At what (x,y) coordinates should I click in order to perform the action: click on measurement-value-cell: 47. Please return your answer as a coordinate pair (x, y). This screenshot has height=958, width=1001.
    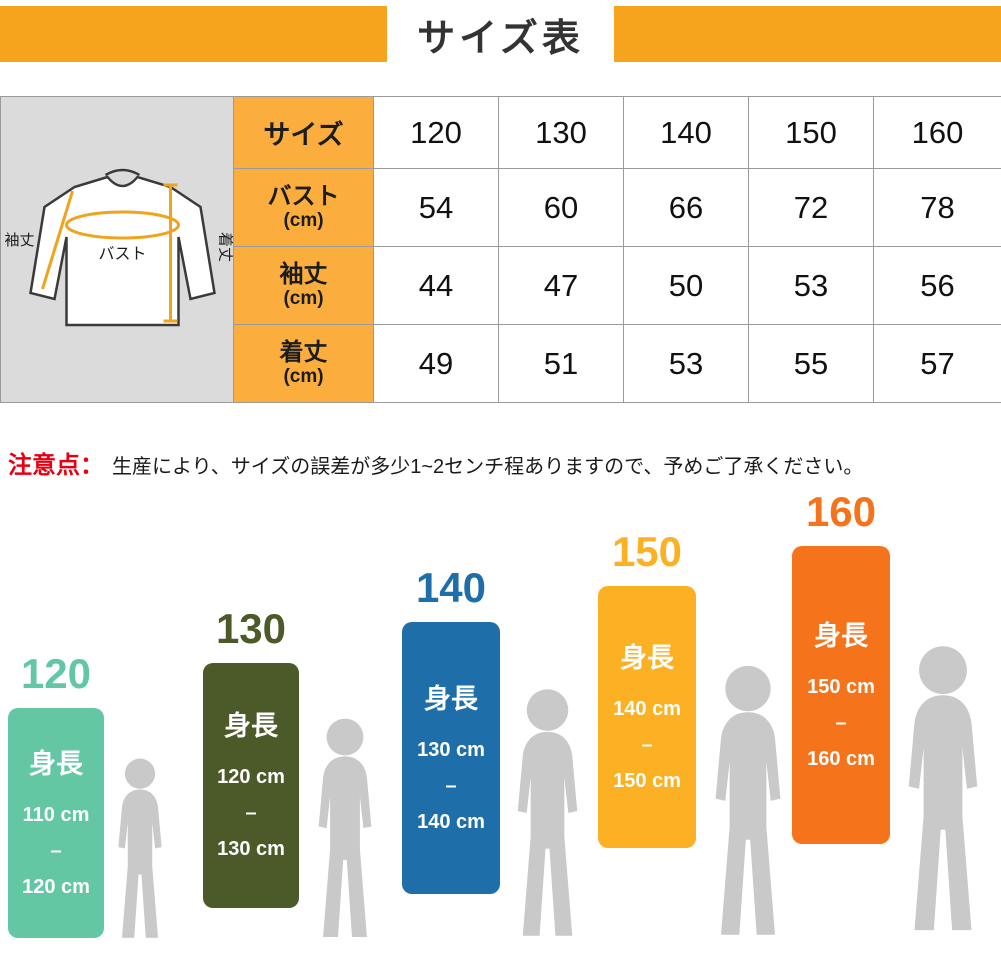
    Looking at the image, I should click on (561, 286).